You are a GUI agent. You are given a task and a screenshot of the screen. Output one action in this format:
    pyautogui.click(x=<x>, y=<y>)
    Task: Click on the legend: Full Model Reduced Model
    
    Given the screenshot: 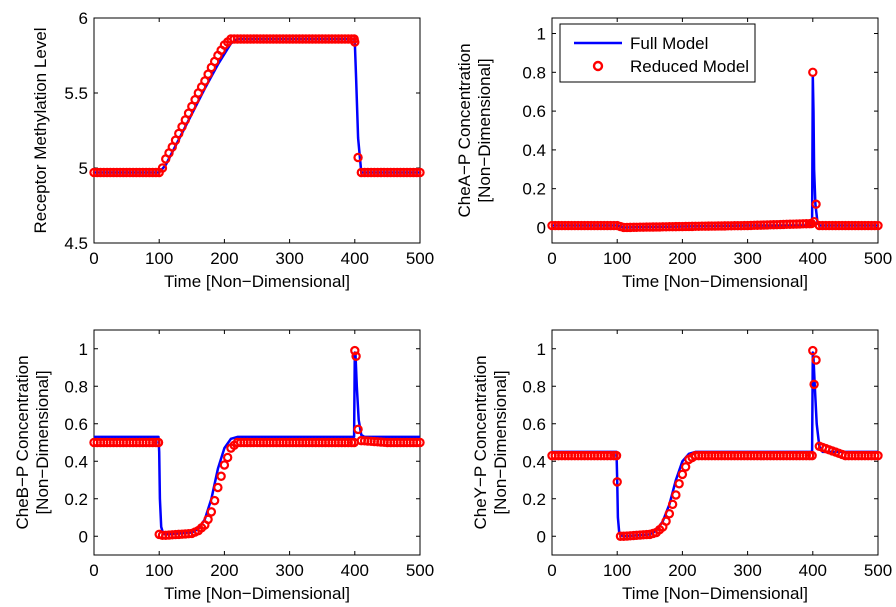 What is the action you would take?
    pyautogui.click(x=657, y=53)
    